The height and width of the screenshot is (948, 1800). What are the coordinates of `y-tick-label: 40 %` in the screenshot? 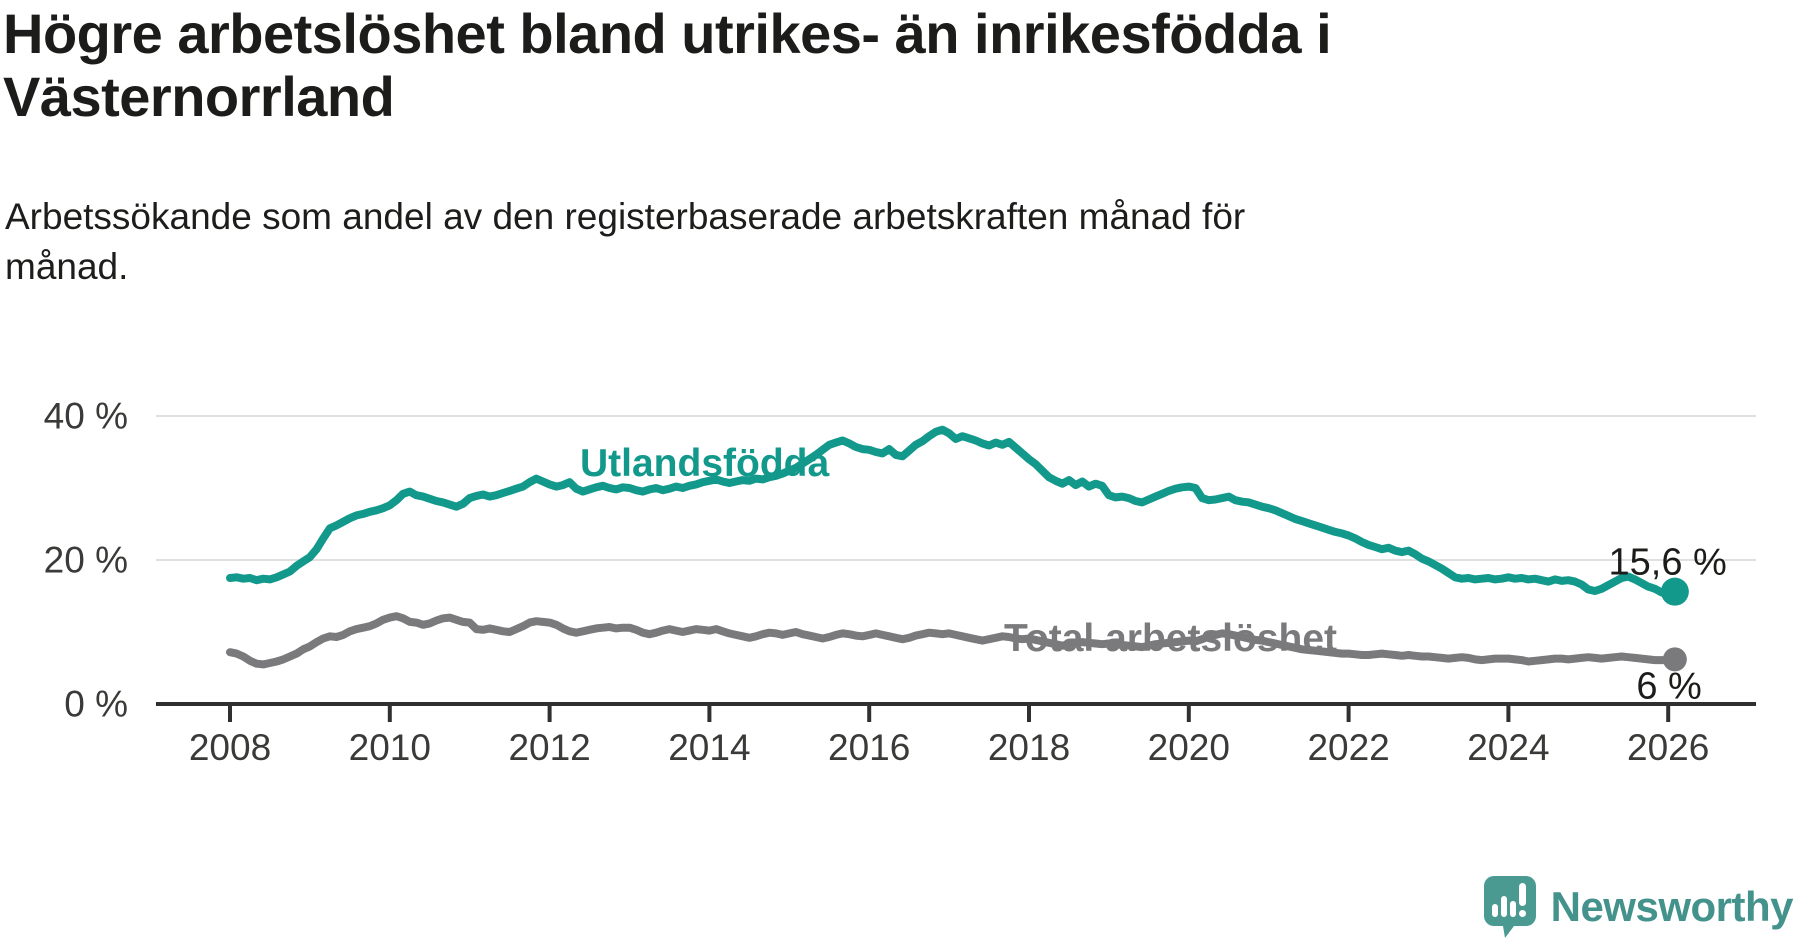 It's located at (86, 416).